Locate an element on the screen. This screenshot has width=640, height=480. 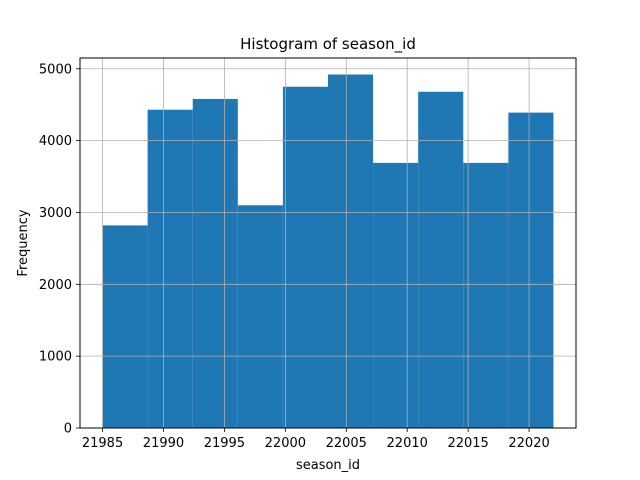
x-tick-label-6: 22010 is located at coordinates (407, 443).